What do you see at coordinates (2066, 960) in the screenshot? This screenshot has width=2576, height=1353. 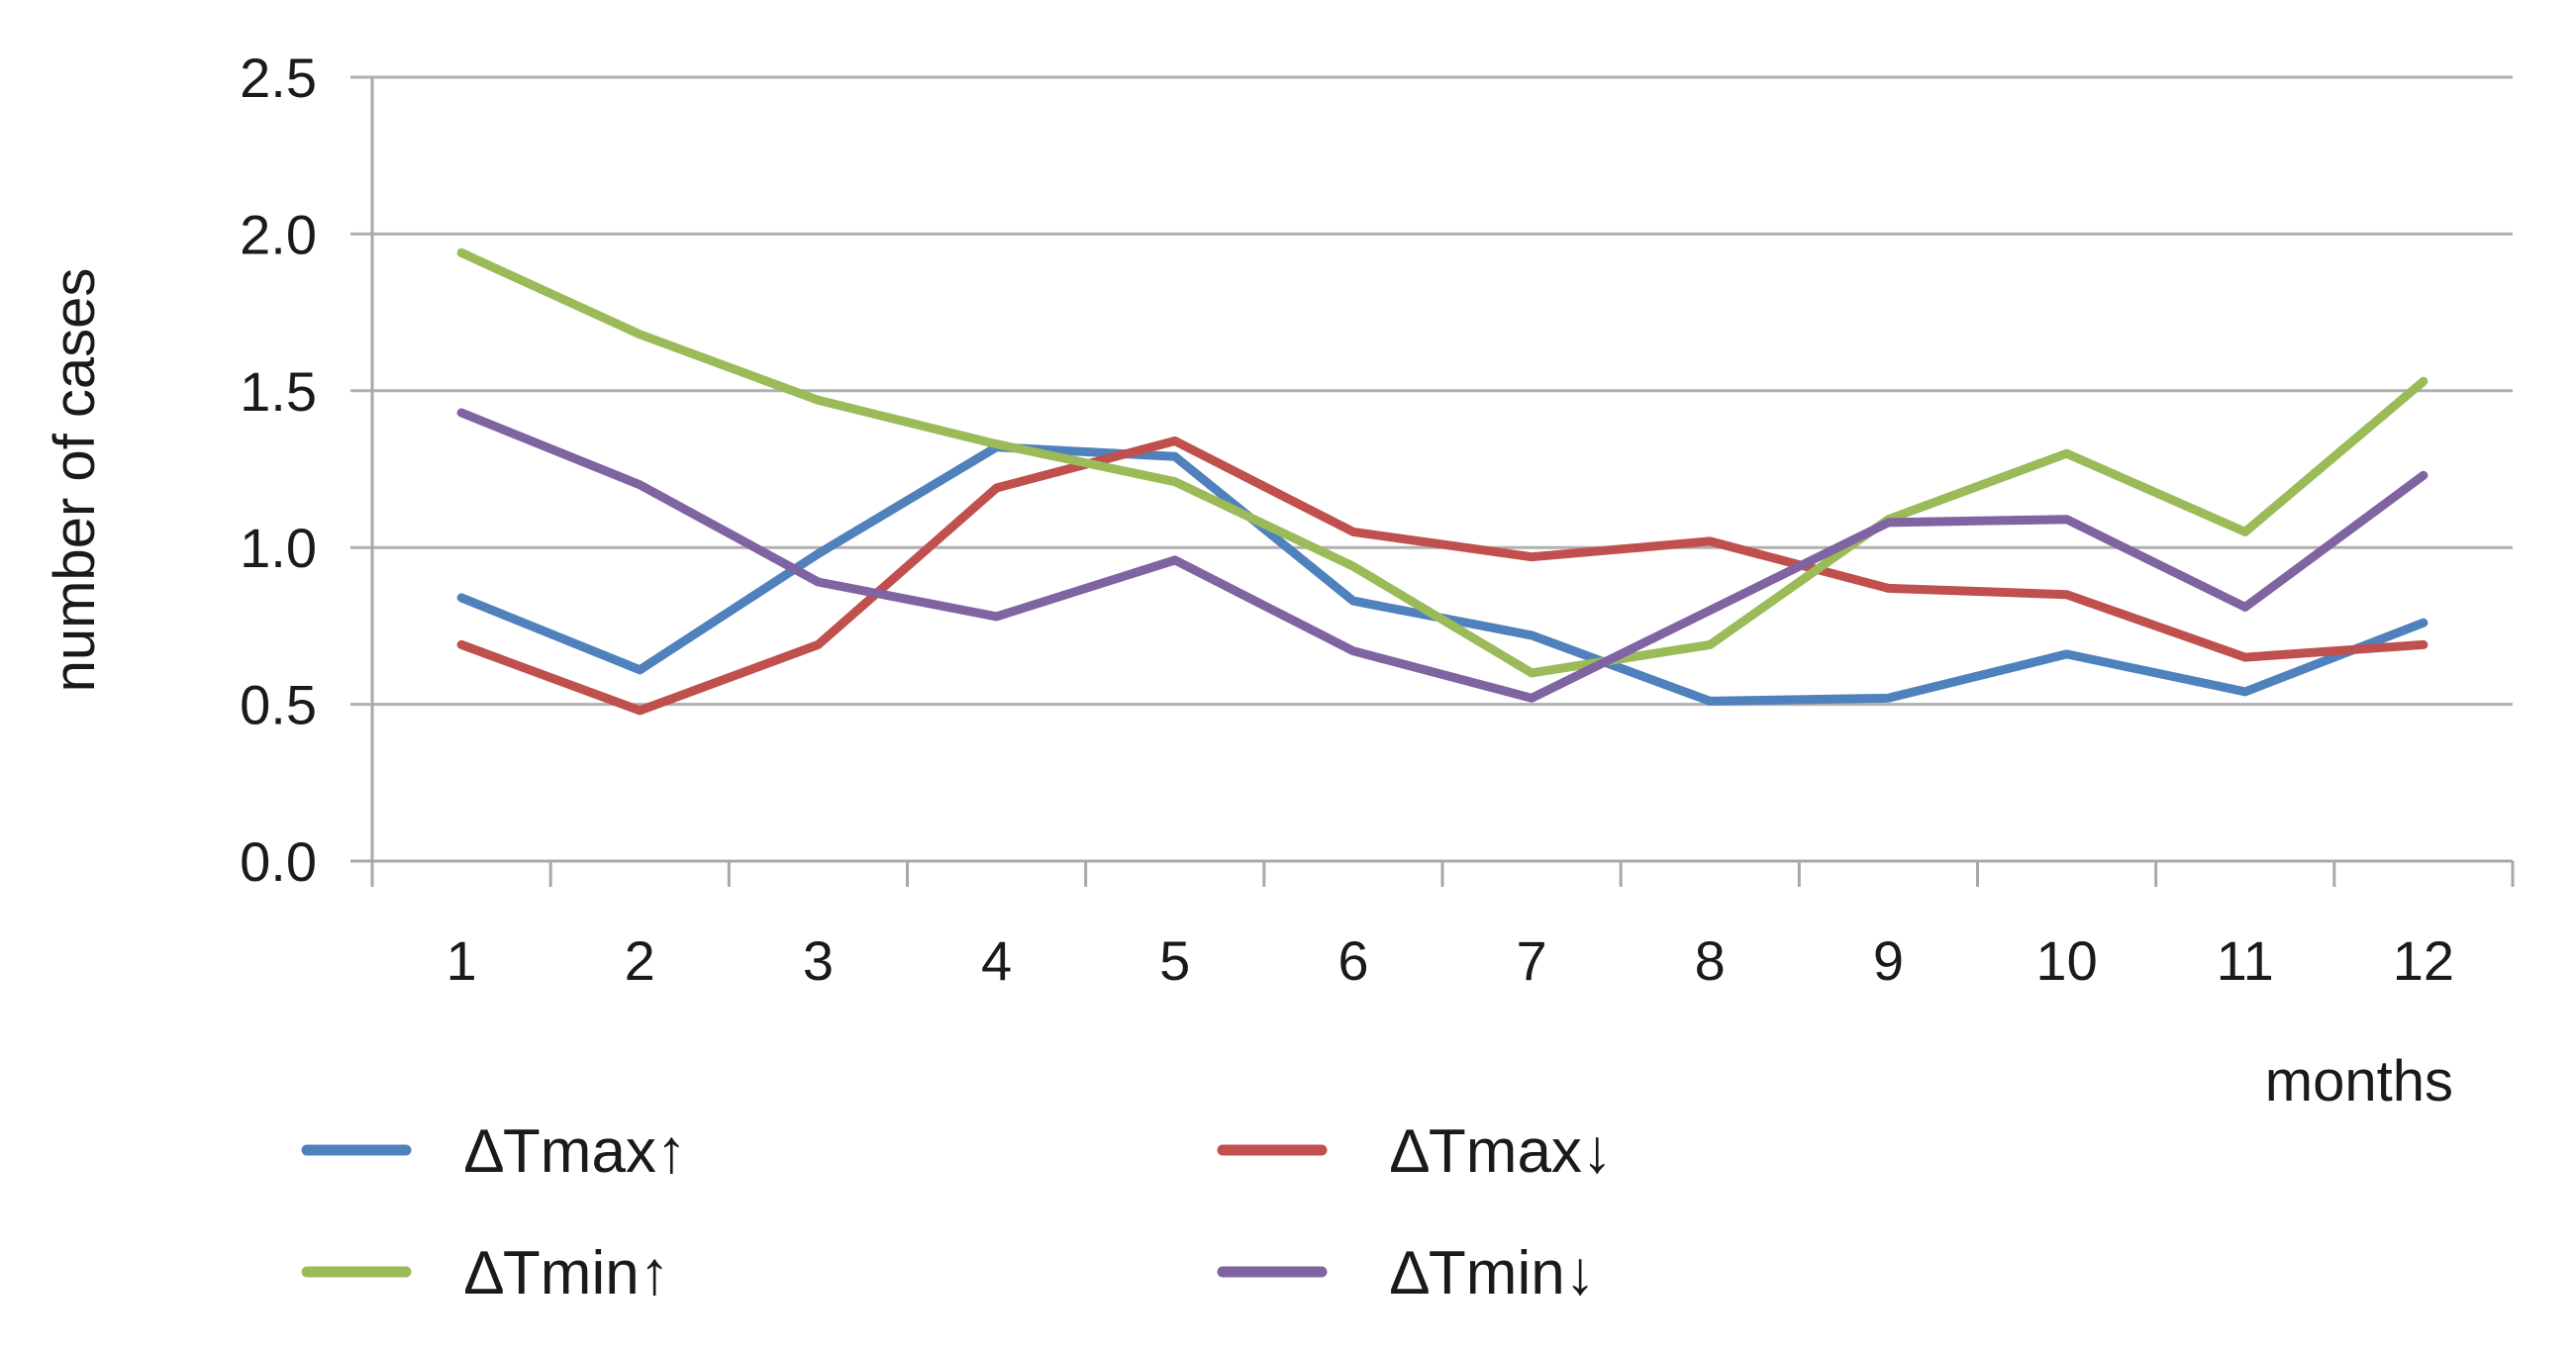 I see `x-tick-label: 10` at bounding box center [2066, 960].